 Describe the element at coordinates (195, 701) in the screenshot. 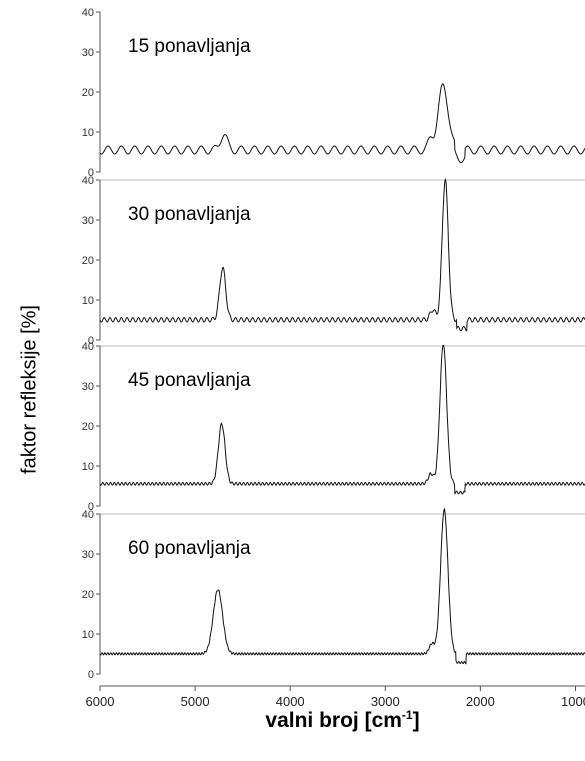

I see `x-tick-label: 5000` at that location.